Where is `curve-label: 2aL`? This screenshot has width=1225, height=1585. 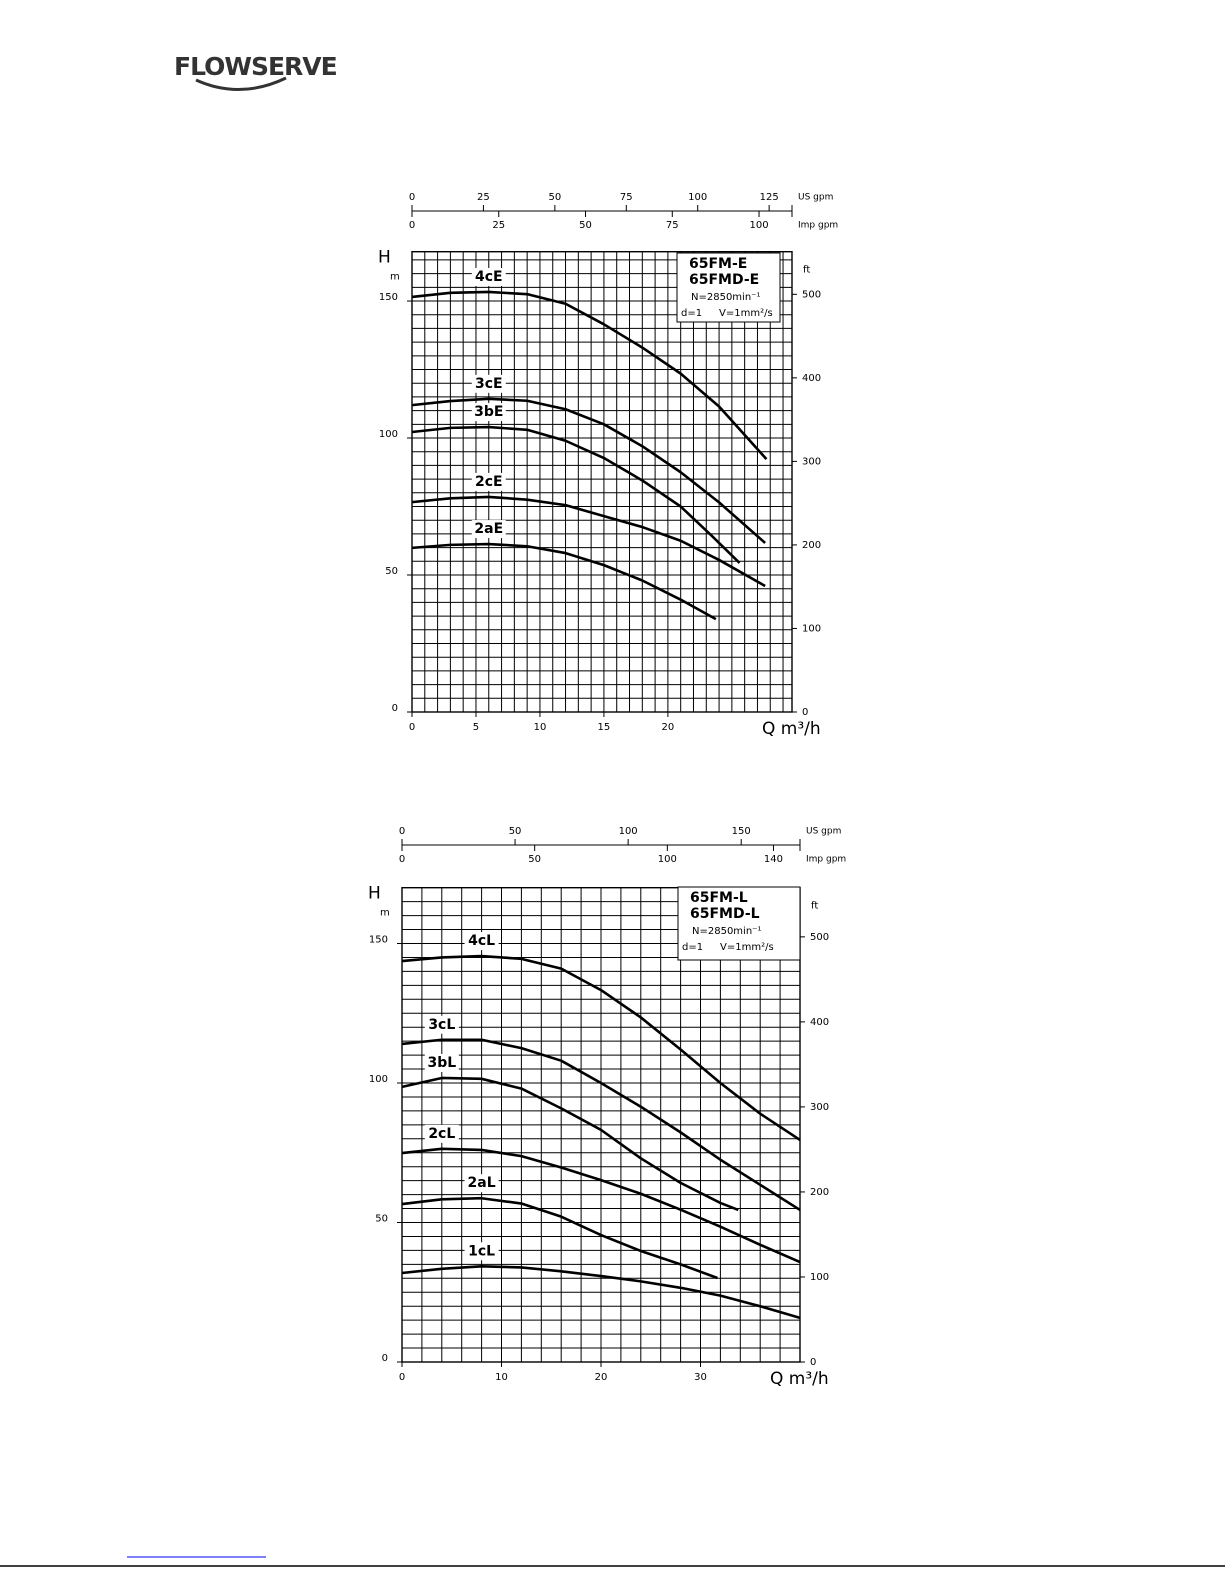
curve-label: 2aL is located at coordinates (482, 1183).